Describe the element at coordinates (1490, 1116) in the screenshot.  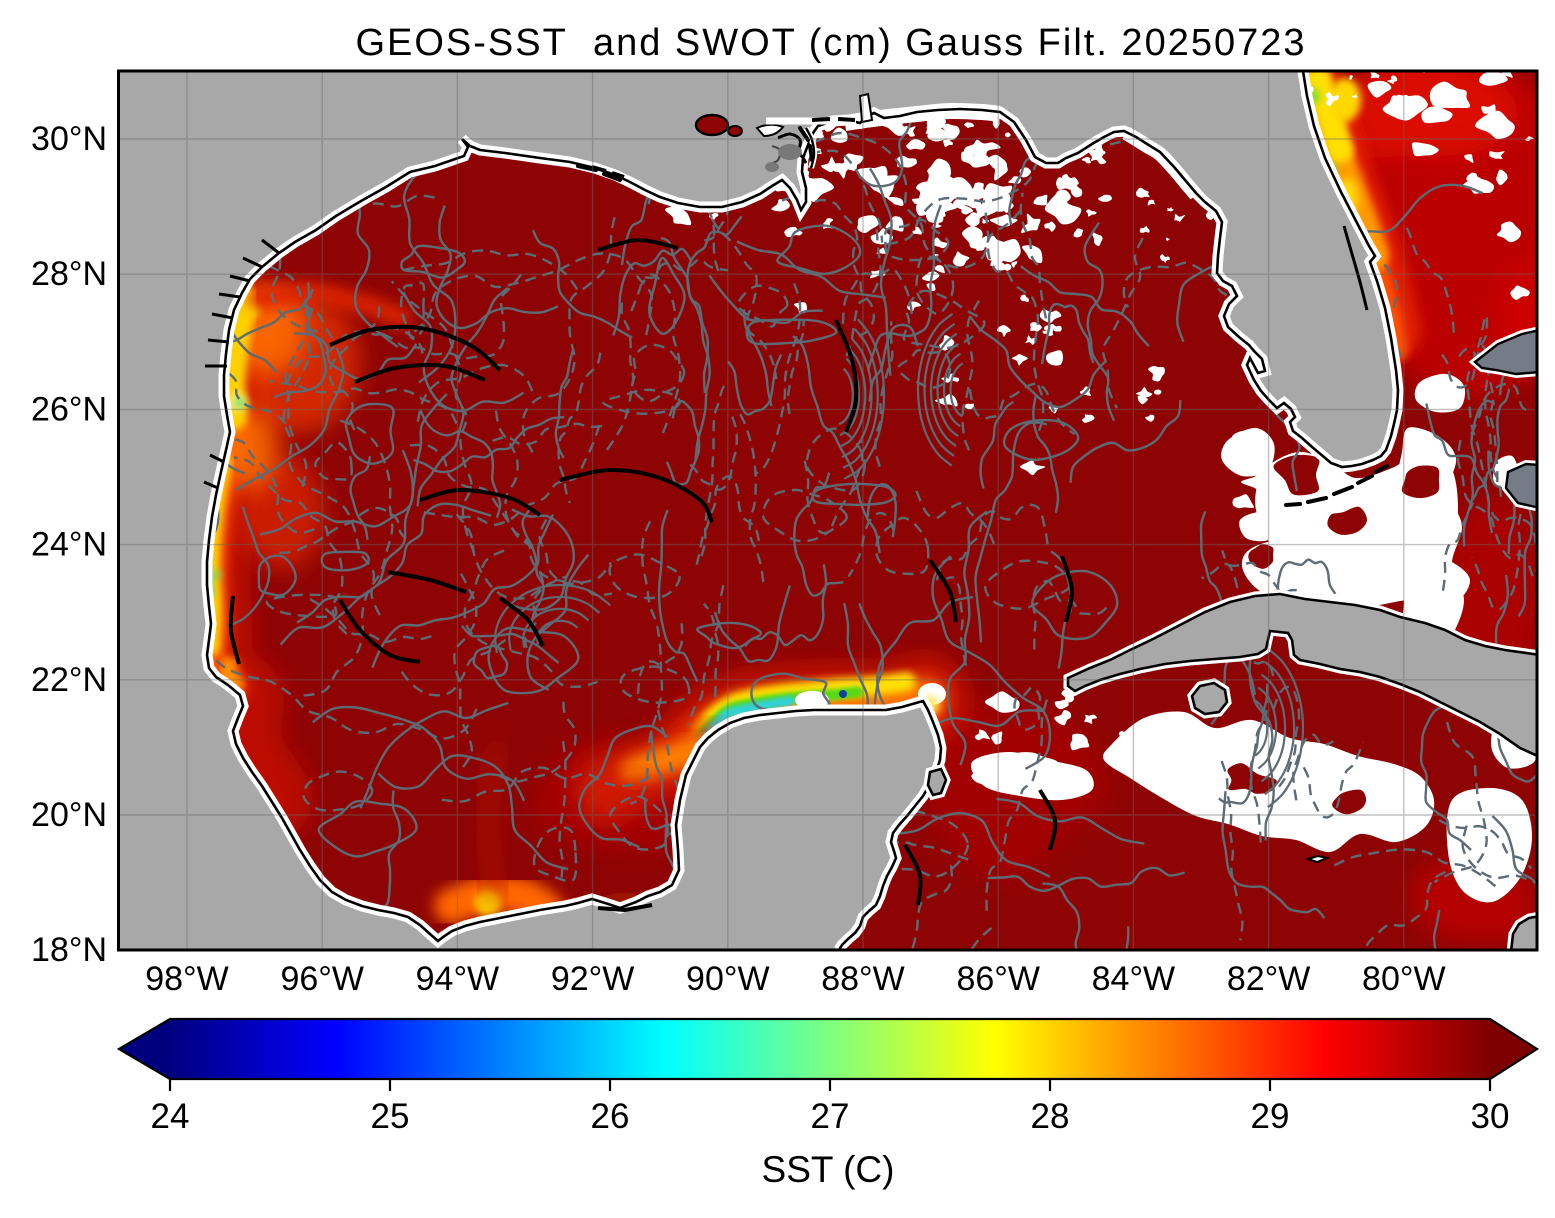
I see `svg-text: 30` at that location.